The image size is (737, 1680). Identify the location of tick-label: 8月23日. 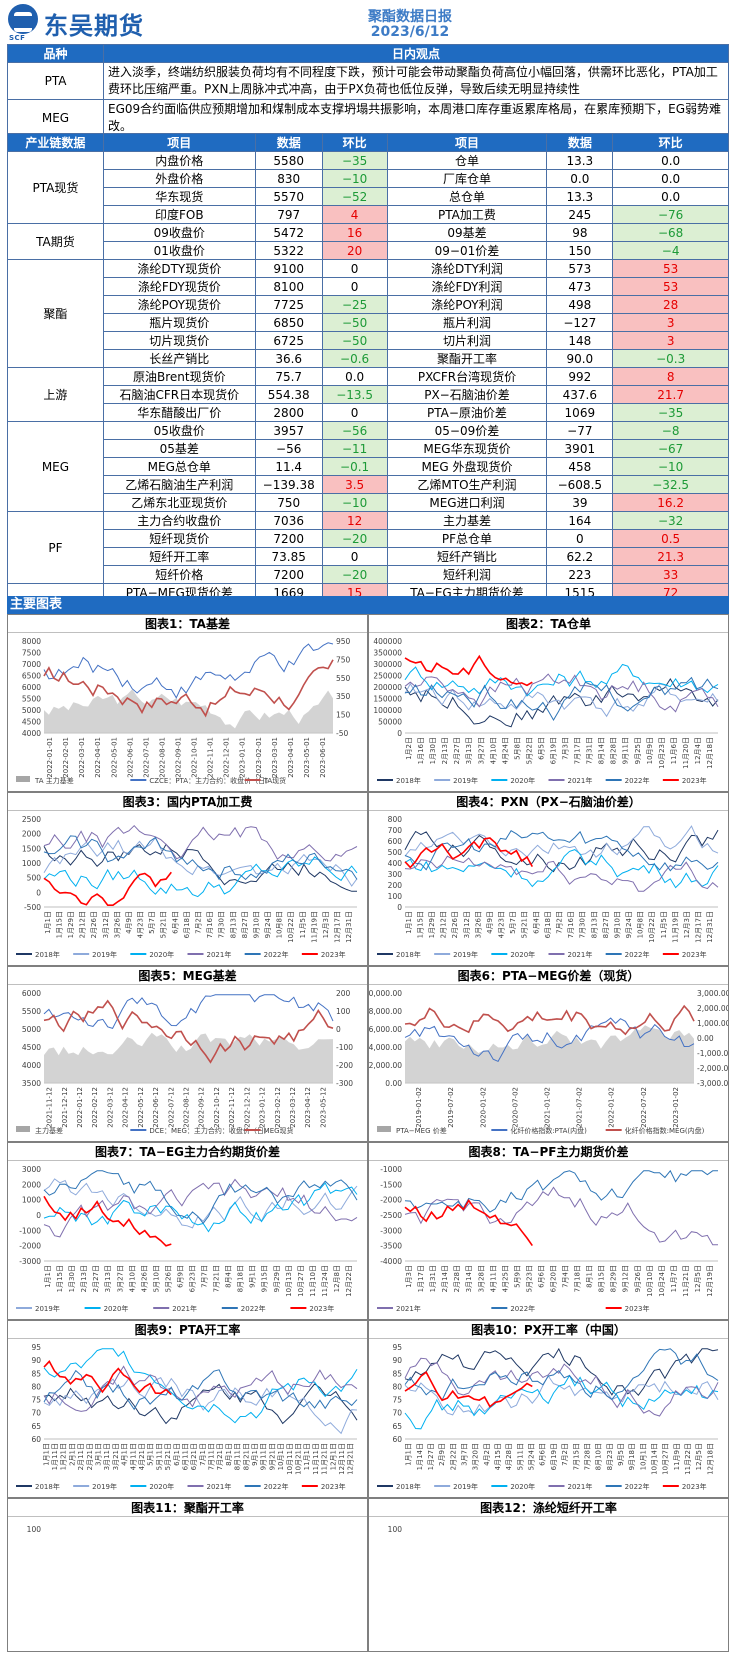
(610, 1456).